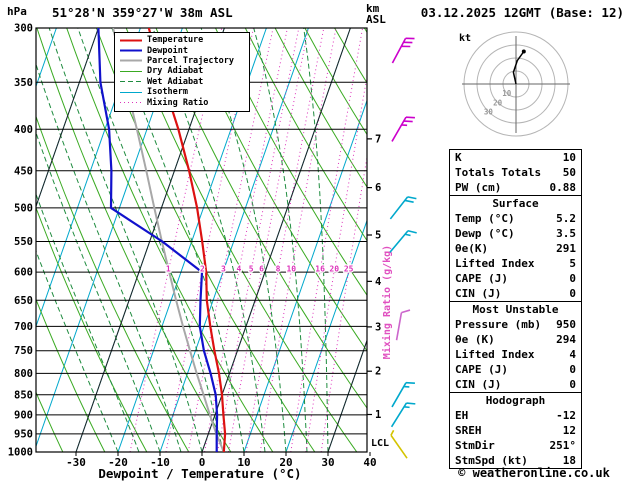 The height and width of the screenshot is (486, 629). What do you see at coordinates (472, 248) in the screenshot?
I see `row-label: θe(K)` at bounding box center [472, 248].